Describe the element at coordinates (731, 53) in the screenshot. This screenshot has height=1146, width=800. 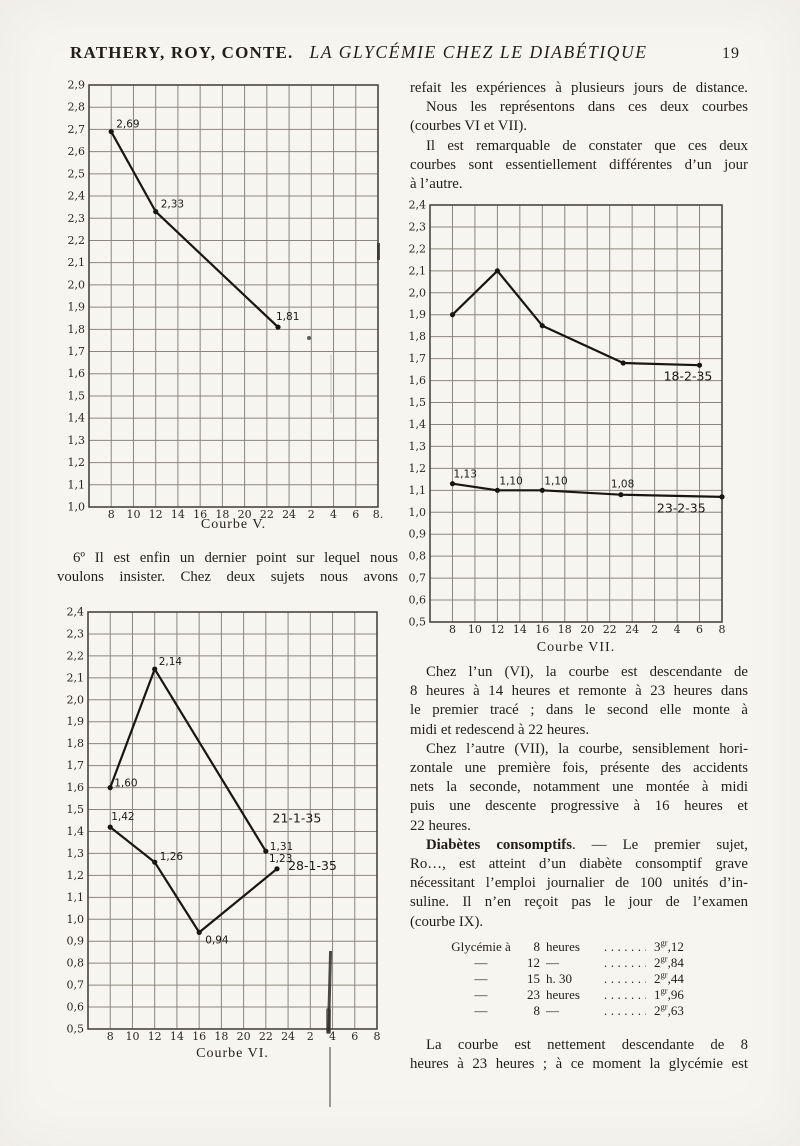
I see `page-number: 19` at that location.